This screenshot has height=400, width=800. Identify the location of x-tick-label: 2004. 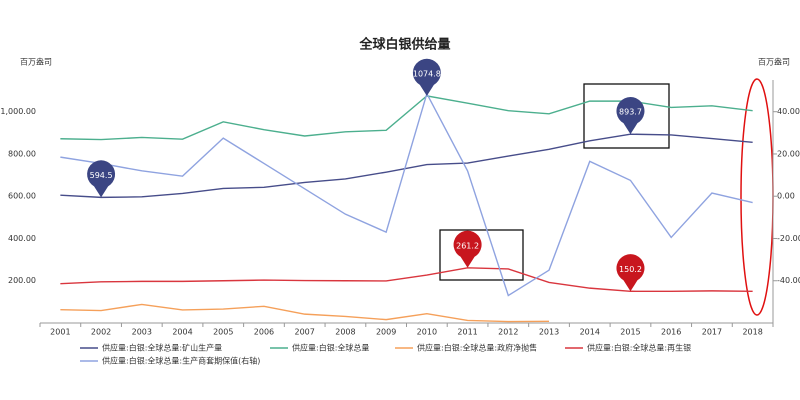
(182, 332).